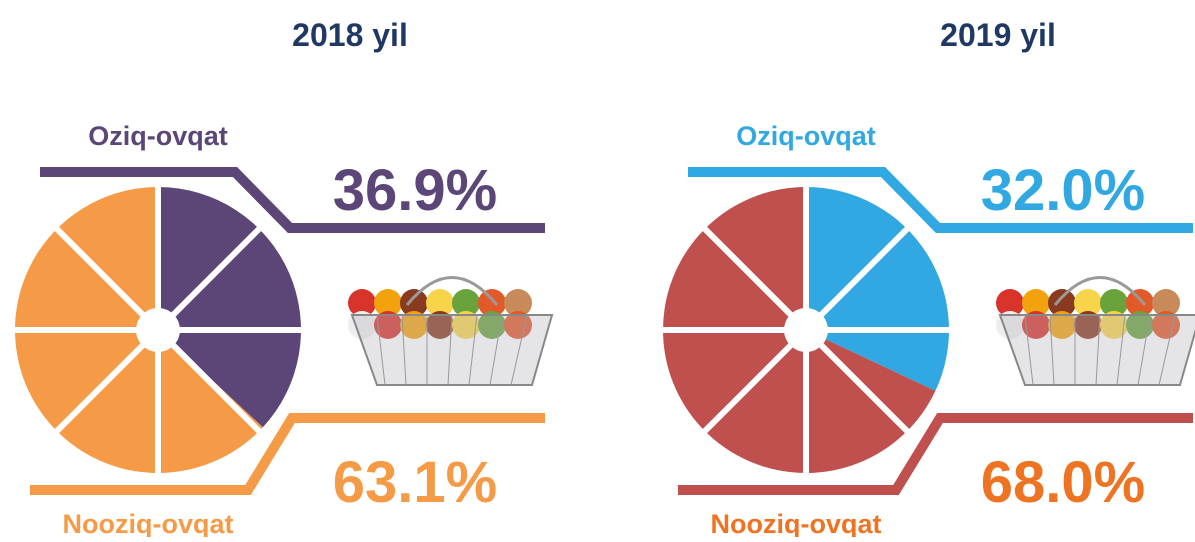 The image size is (1195, 542). I want to click on basket-body, so click(452, 350).